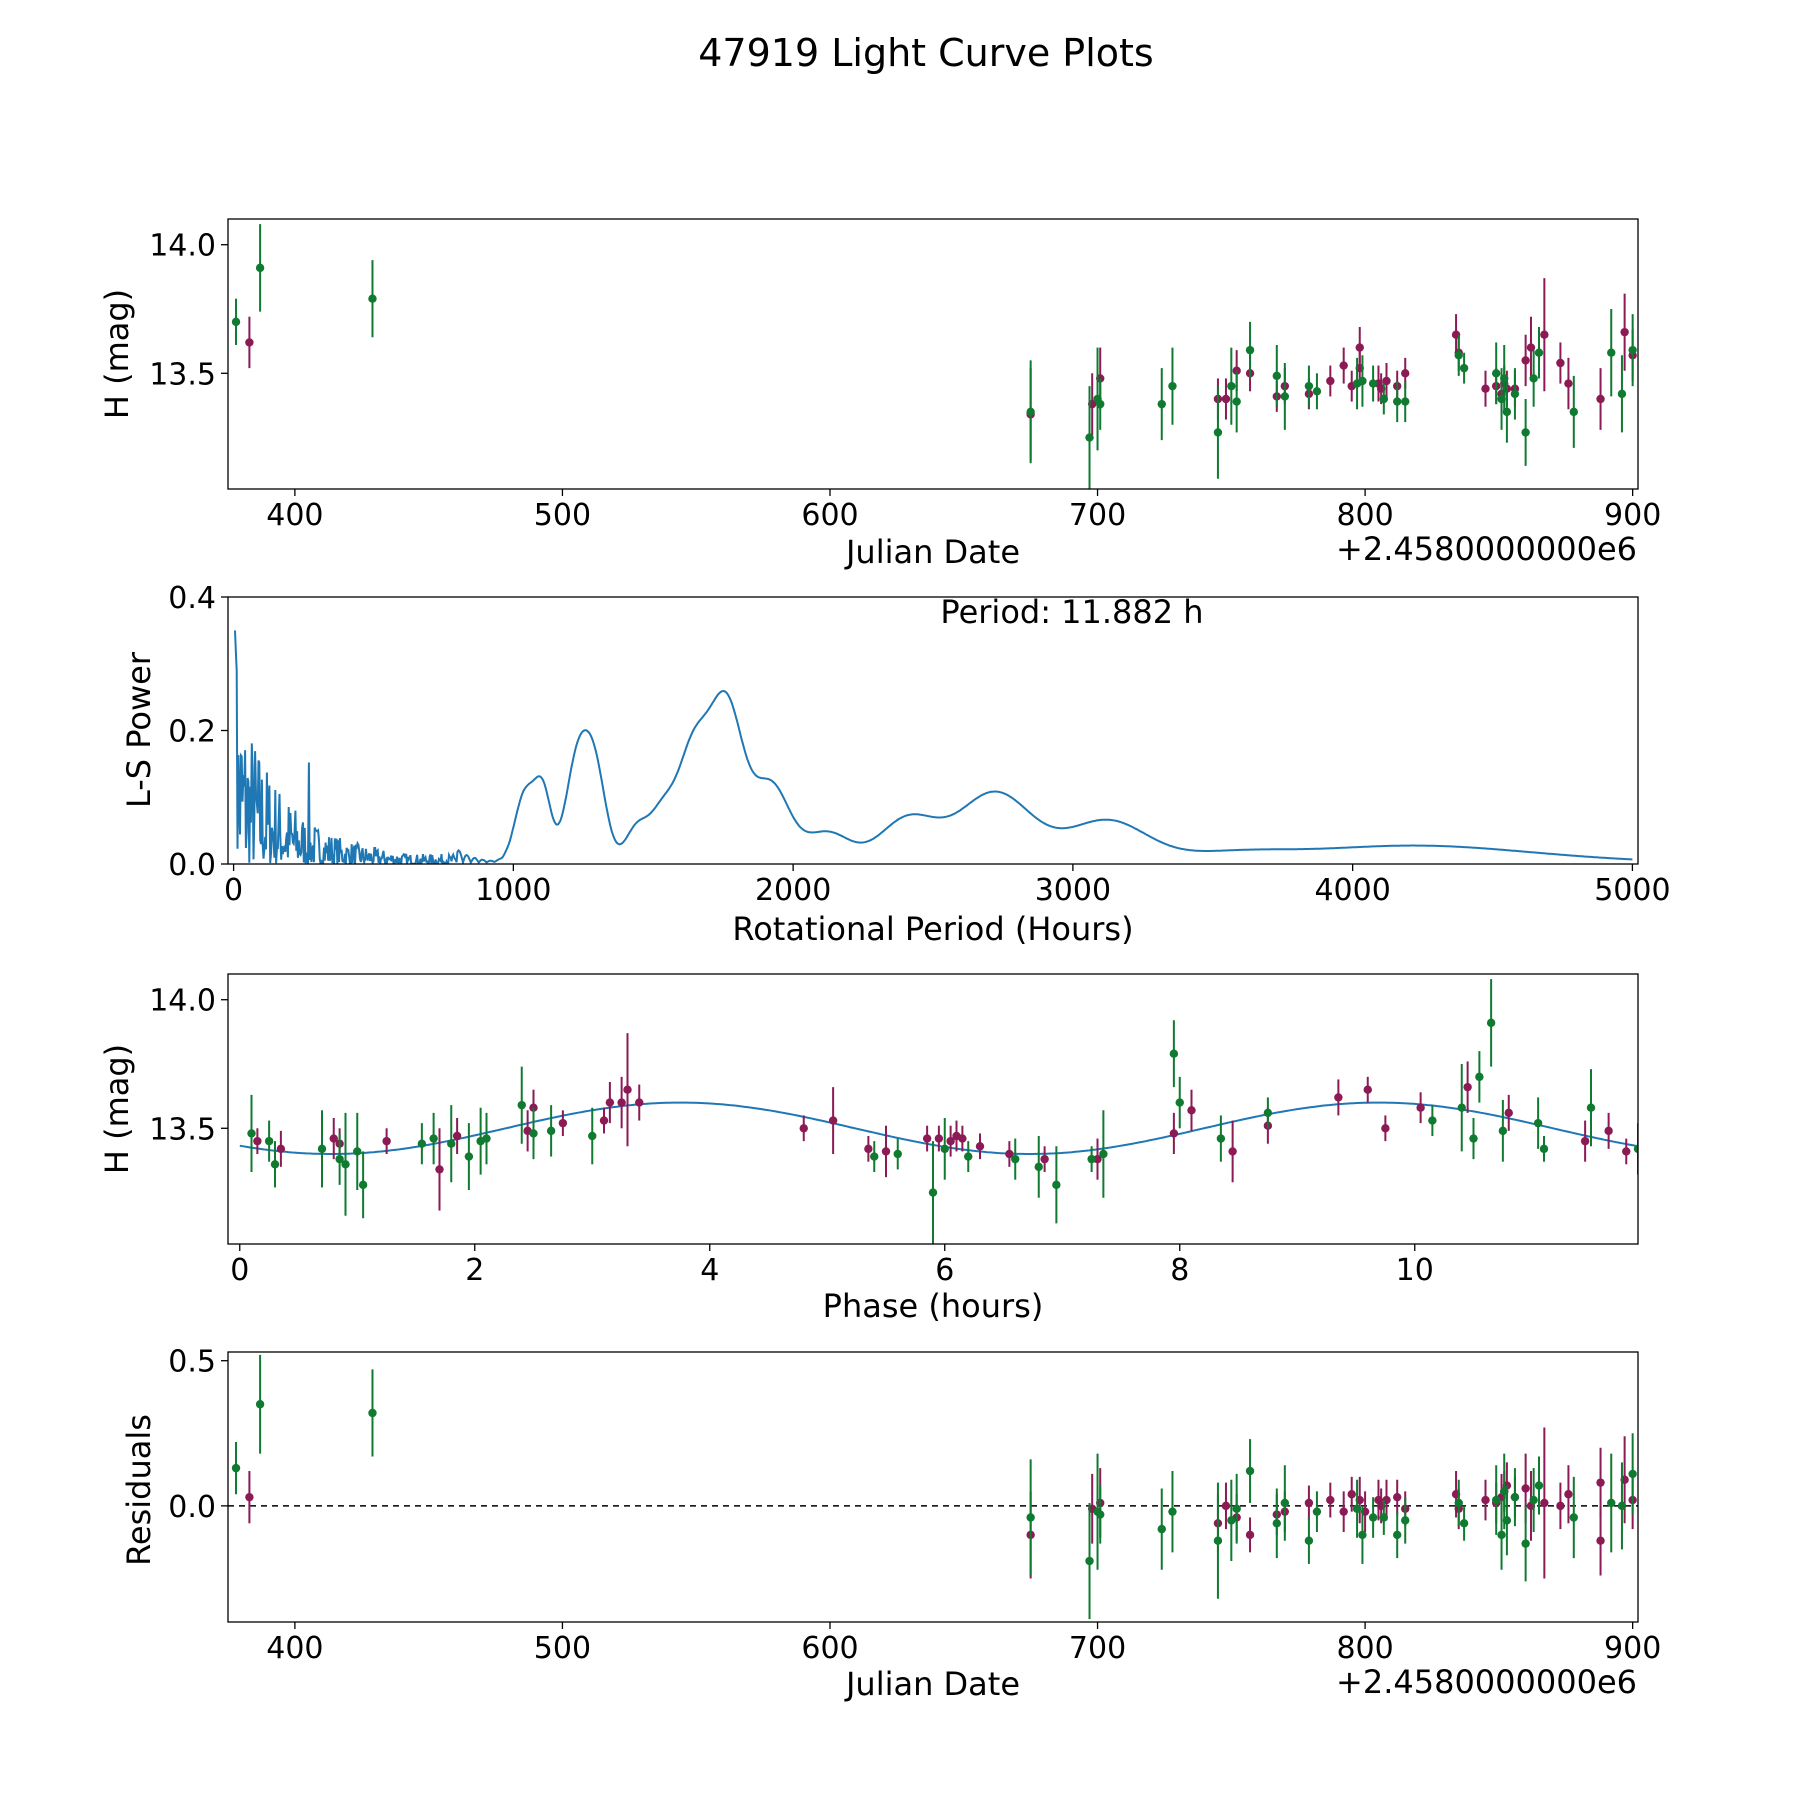  What do you see at coordinates (239, 1270) in the screenshot?
I see `x-tick-label: 0` at bounding box center [239, 1270].